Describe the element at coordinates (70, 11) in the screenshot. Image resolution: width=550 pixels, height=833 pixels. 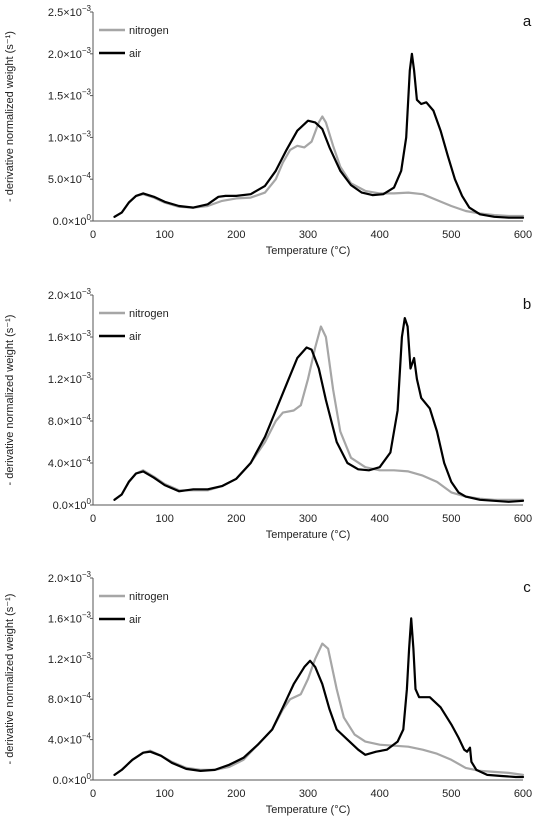
I see `y-tick-label: 2.5×10⁻³` at that location.